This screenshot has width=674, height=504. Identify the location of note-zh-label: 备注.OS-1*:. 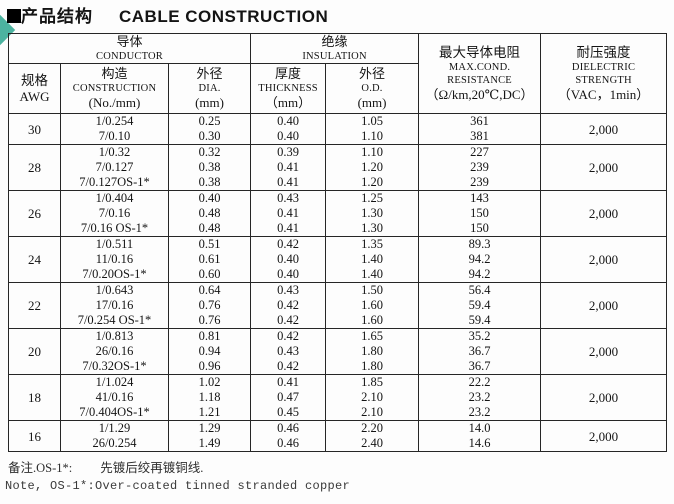
(40, 468).